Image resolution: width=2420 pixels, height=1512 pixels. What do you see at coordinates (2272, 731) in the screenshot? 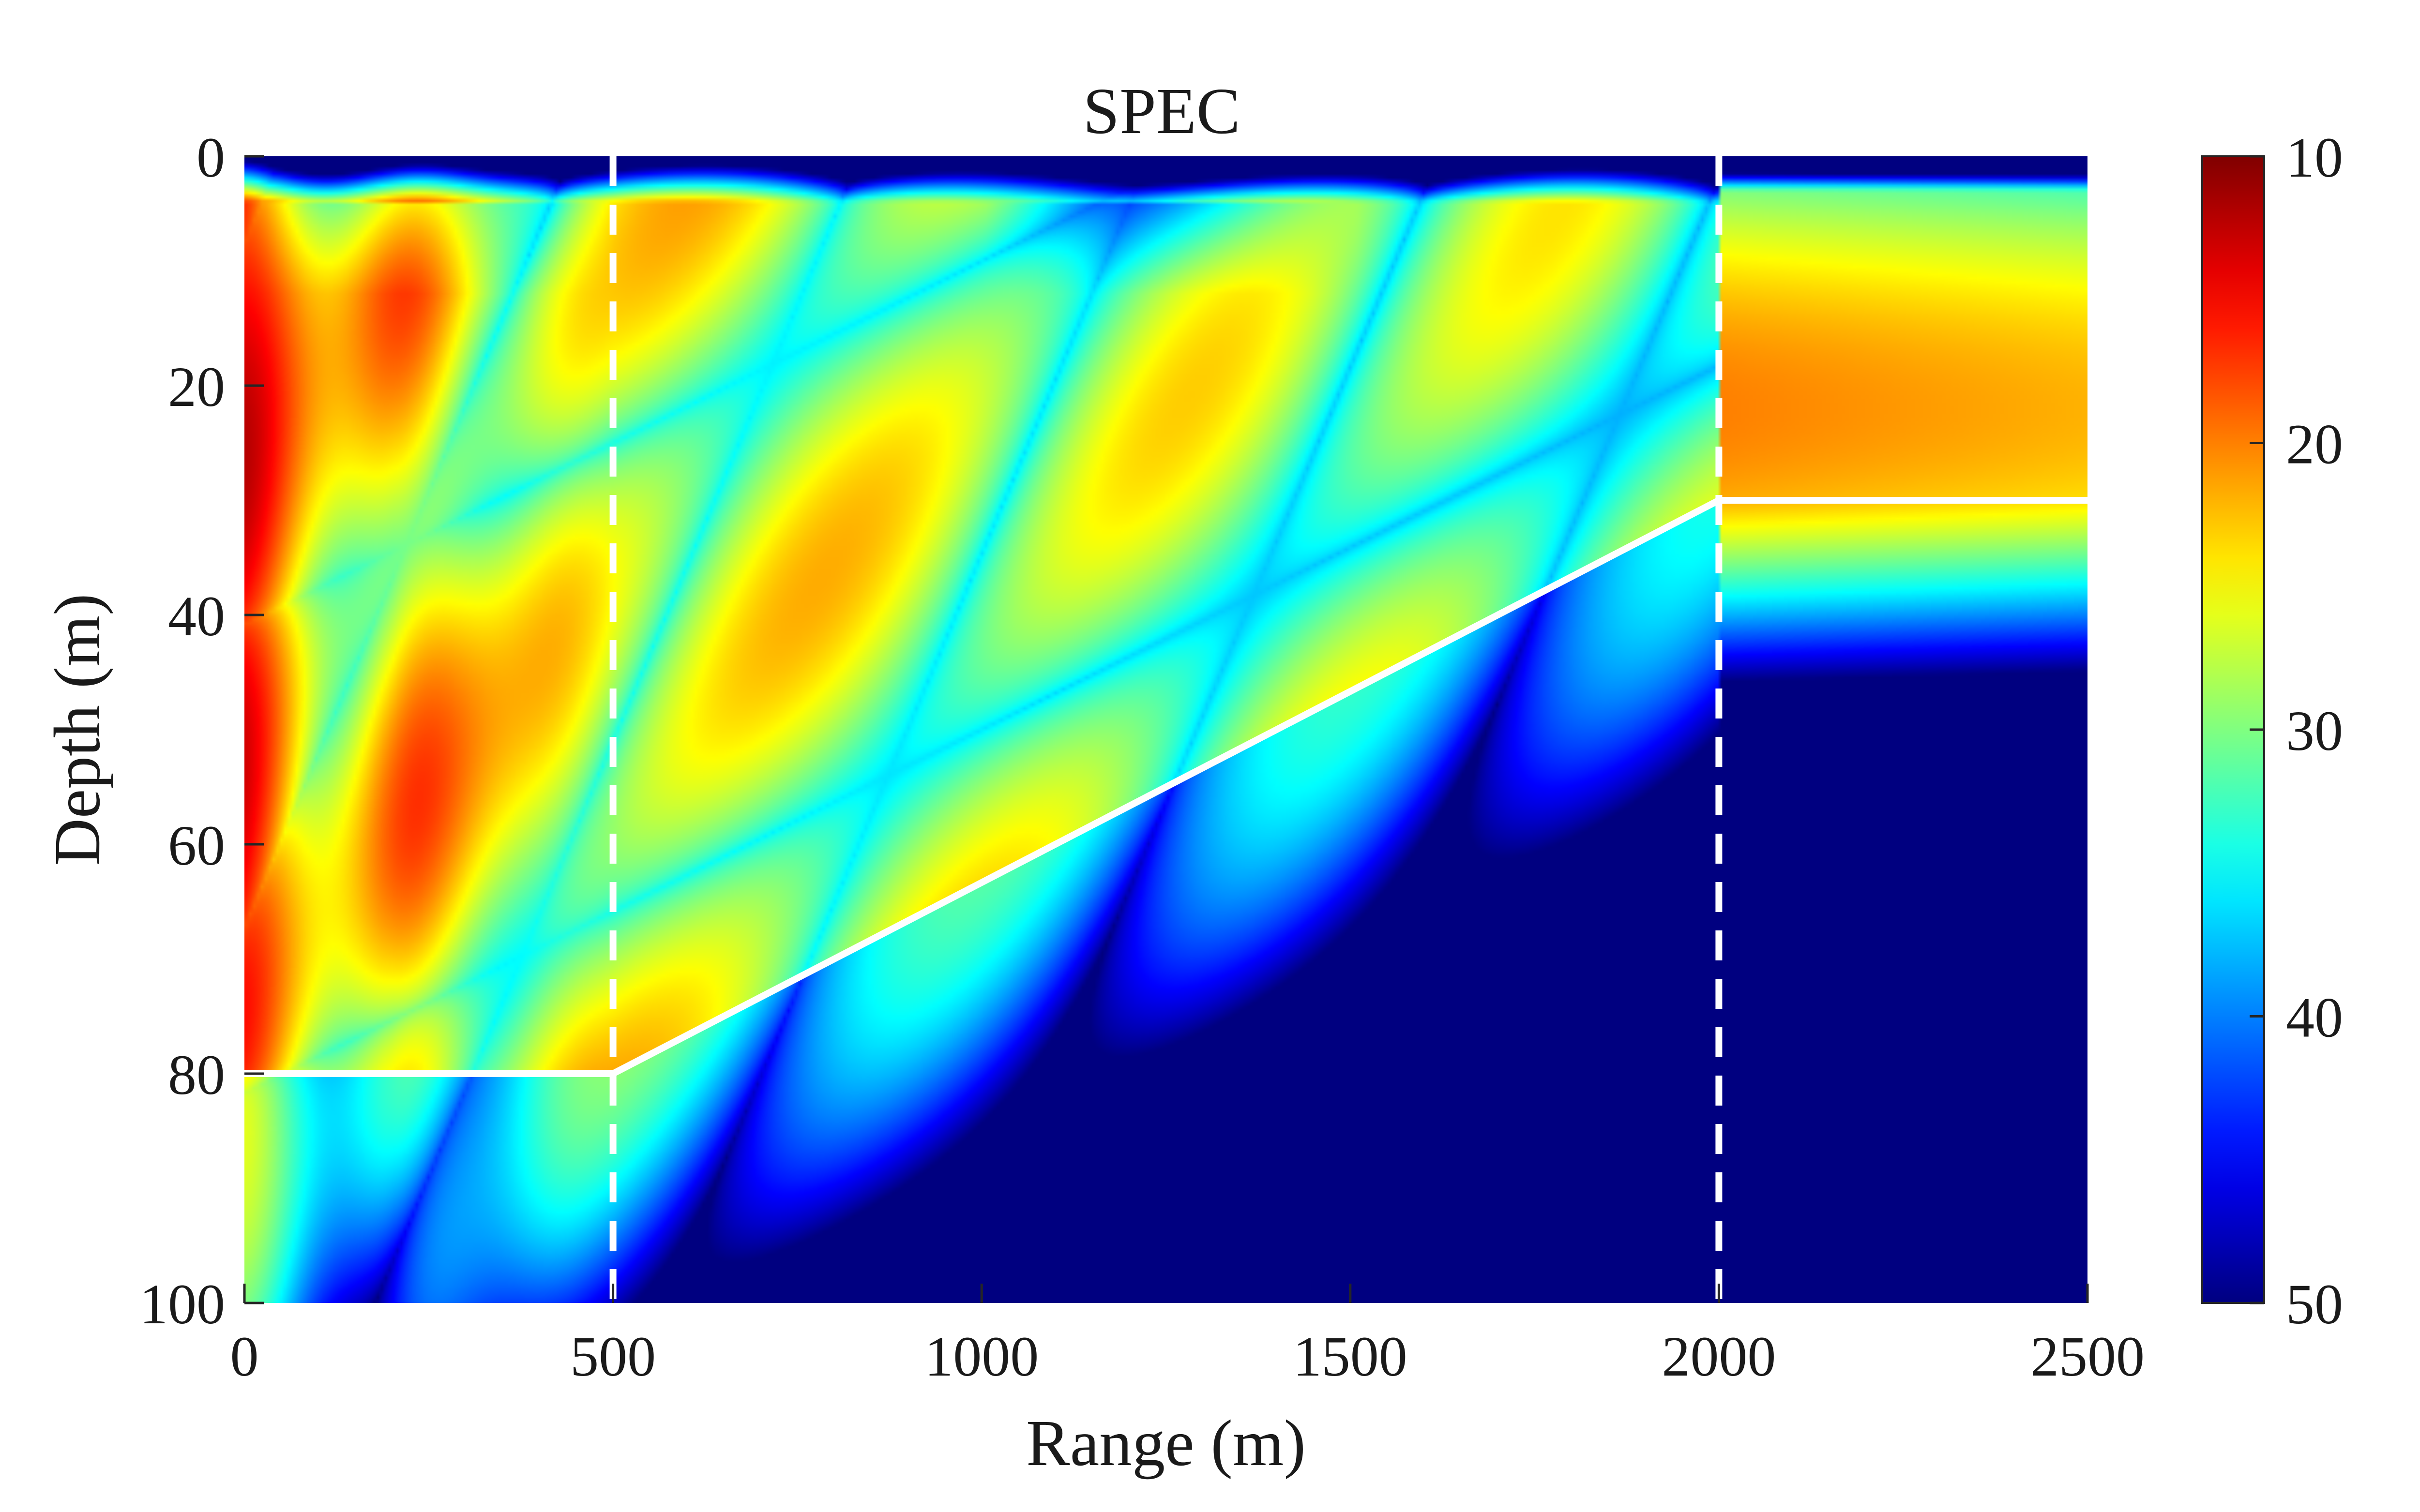
I see `colorbar: 10 20 30 40 50` at bounding box center [2272, 731].